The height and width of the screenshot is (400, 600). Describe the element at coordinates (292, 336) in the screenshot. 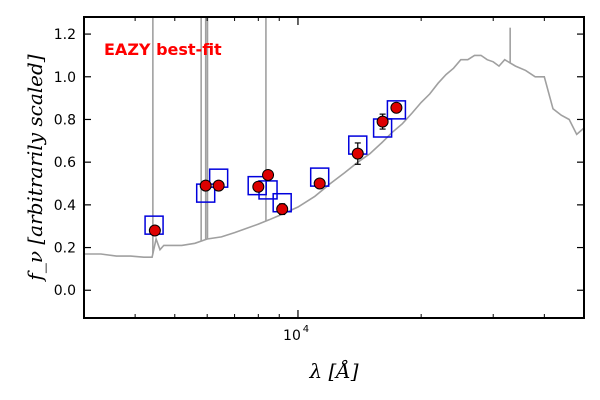

I see `x-tick-label: 10` at that location.